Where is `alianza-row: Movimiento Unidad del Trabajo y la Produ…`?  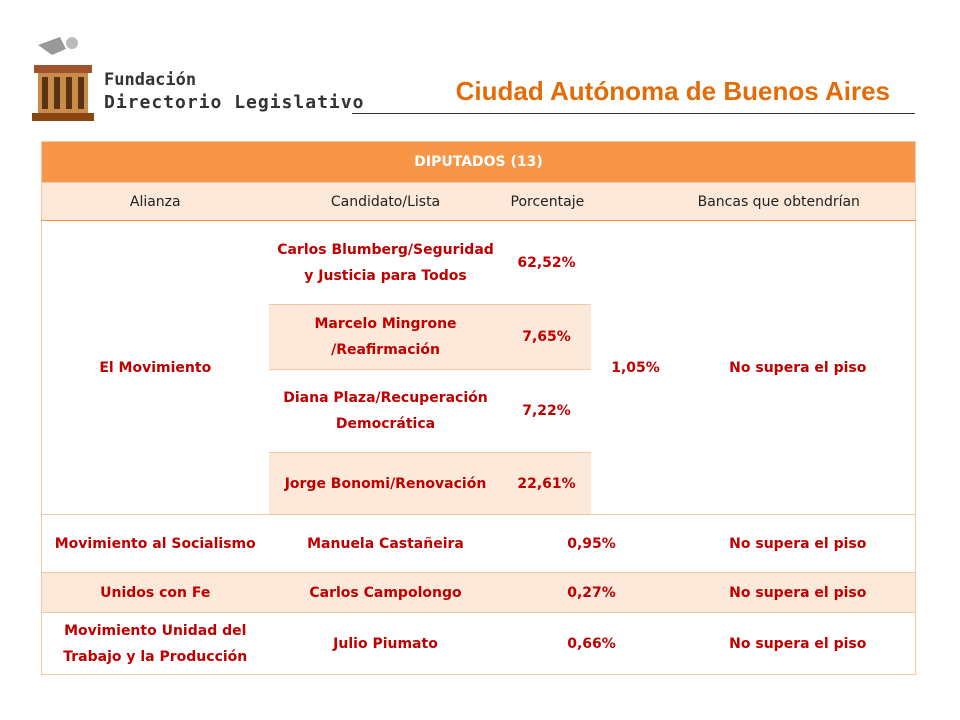 alianza-row: Movimiento Unidad del Trabajo y la Produ… is located at coordinates (478, 643).